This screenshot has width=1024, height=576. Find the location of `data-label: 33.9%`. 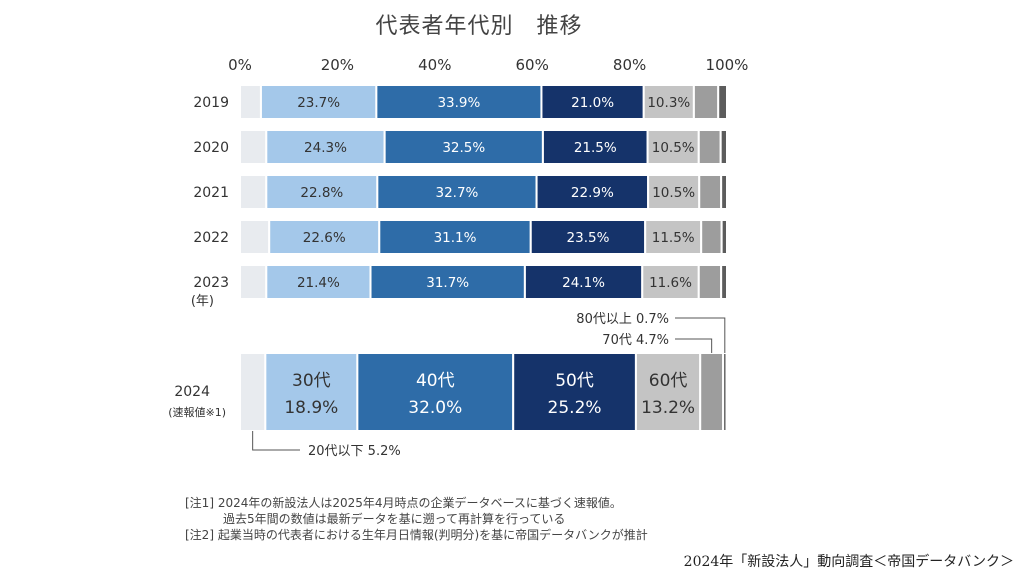

data-label: 33.9% is located at coordinates (458, 103).